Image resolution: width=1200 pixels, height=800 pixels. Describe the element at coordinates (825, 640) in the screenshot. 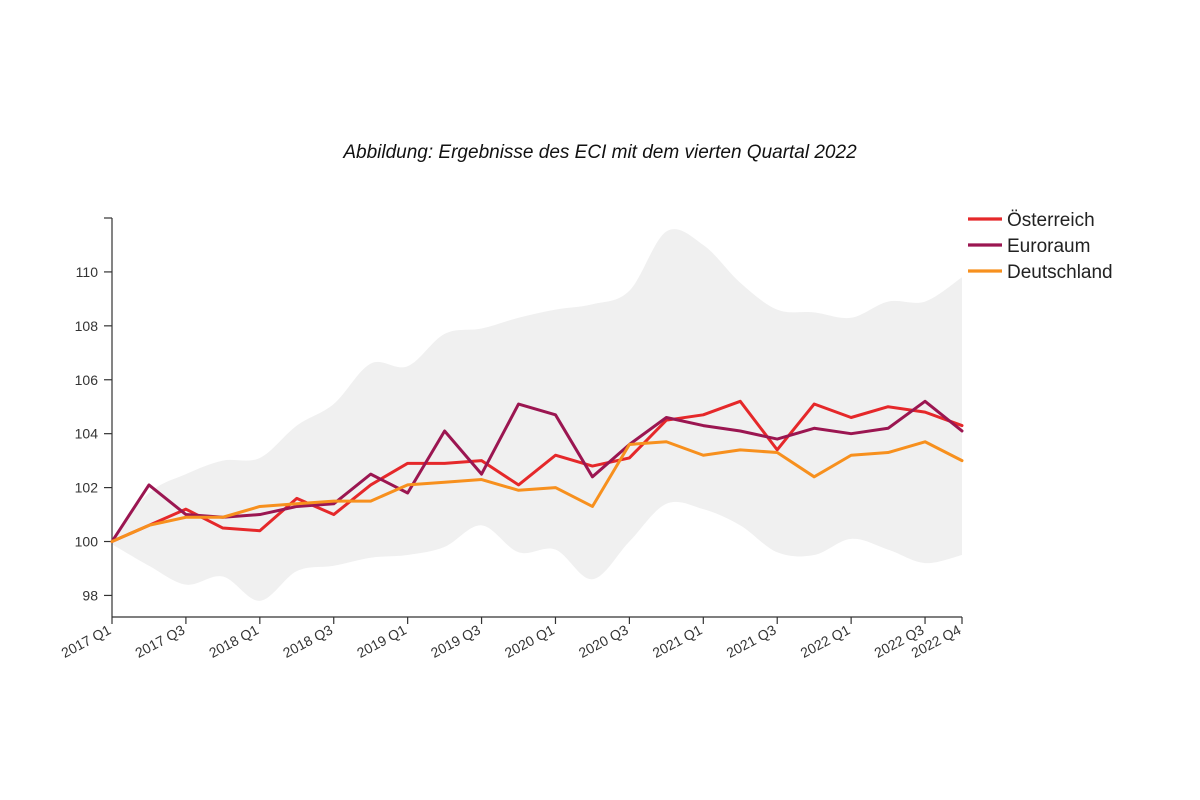

I see `x-tick-label: 2022 Q1` at that location.